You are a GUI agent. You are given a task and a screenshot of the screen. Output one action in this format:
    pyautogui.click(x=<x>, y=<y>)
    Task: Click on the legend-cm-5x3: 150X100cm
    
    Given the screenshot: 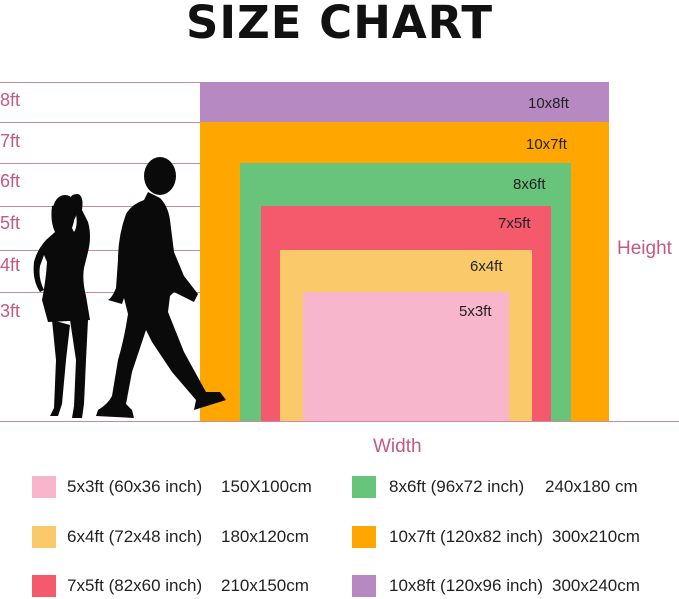 What is the action you would take?
    pyautogui.click(x=266, y=486)
    